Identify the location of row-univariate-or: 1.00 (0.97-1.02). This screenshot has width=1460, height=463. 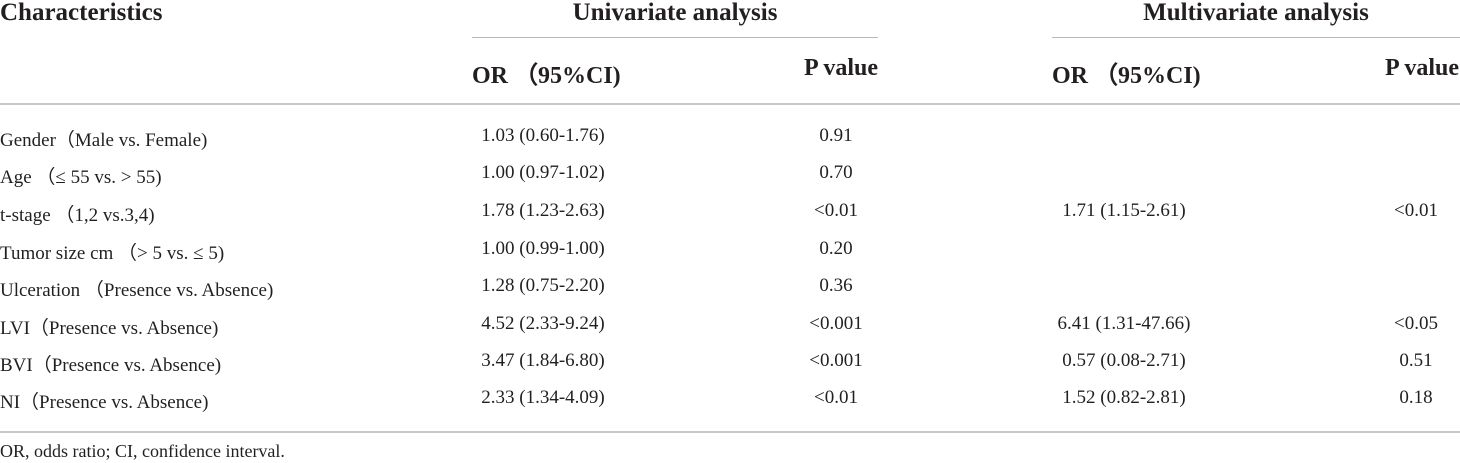
(542, 173).